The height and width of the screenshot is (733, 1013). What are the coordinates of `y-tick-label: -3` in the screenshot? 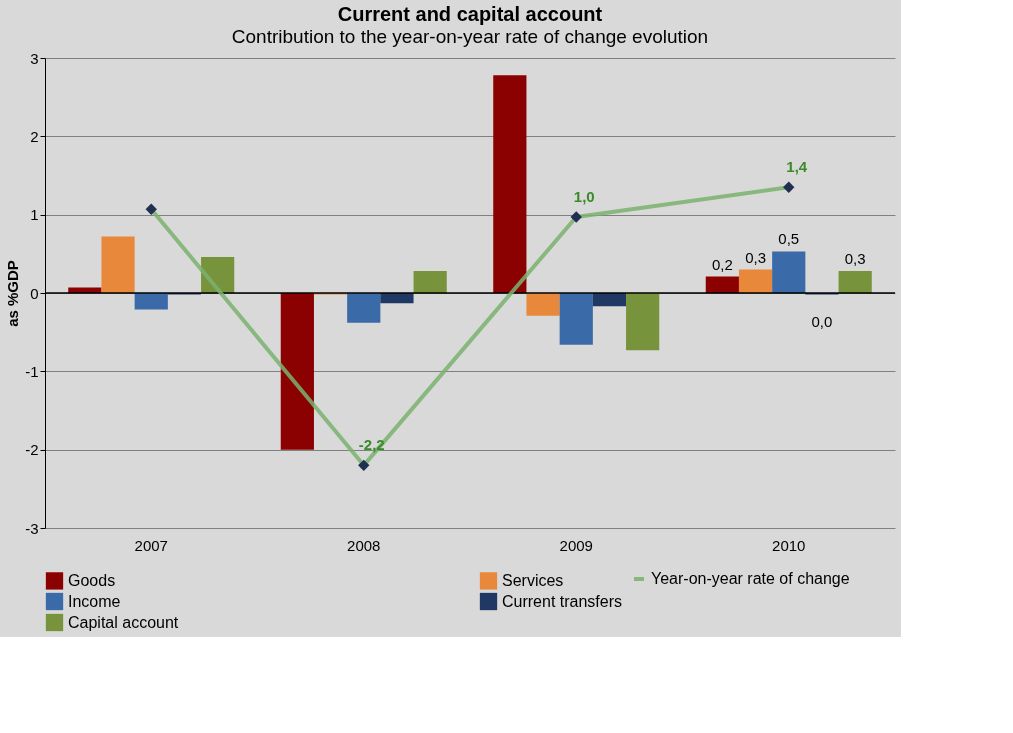 It's located at (32, 528).